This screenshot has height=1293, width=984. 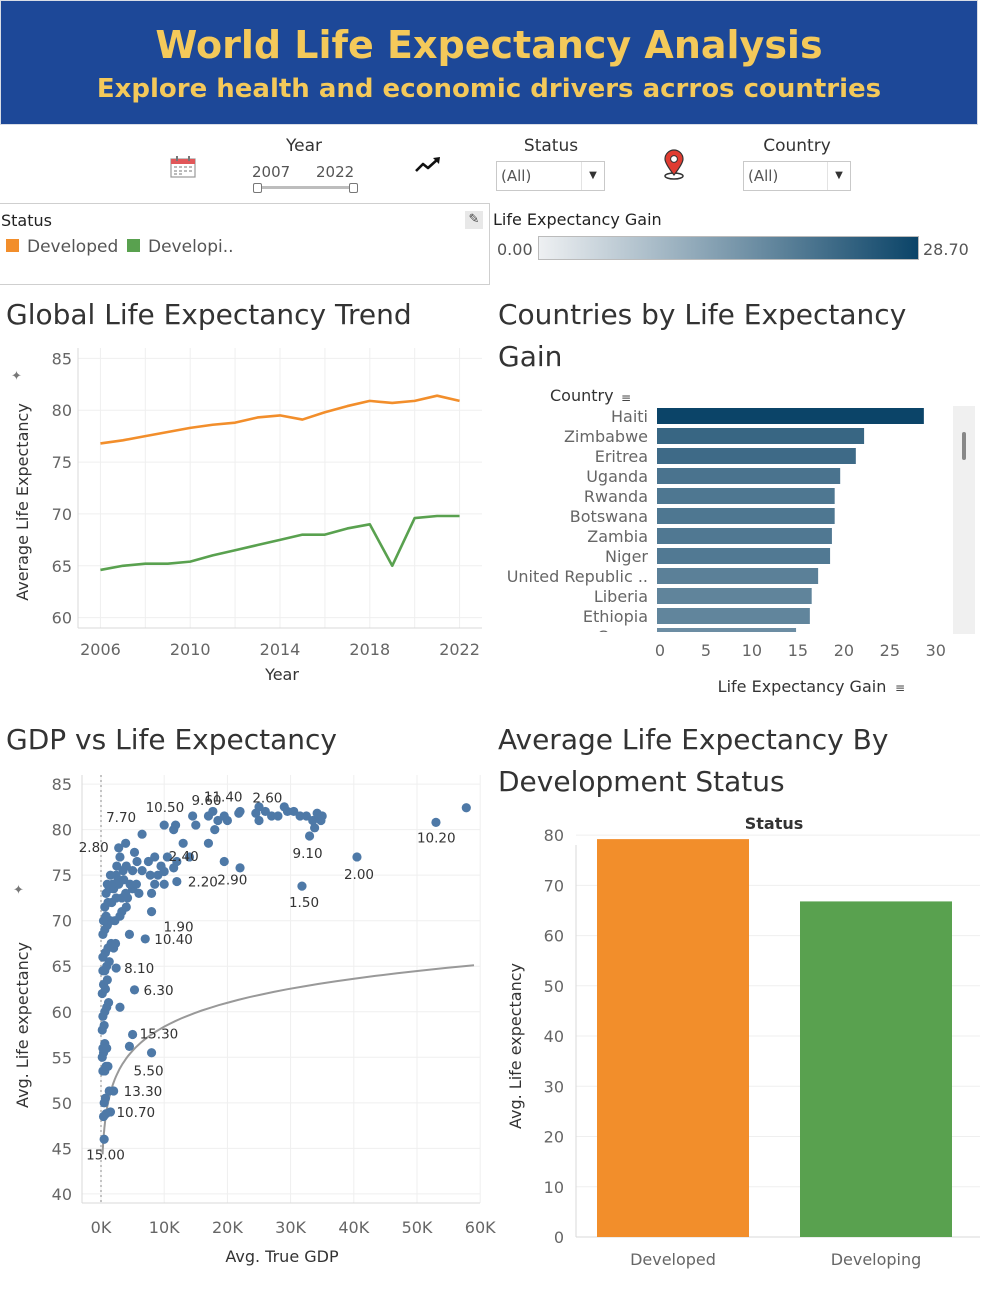 What do you see at coordinates (728, 248) in the screenshot?
I see `color-legend-gradient` at bounding box center [728, 248].